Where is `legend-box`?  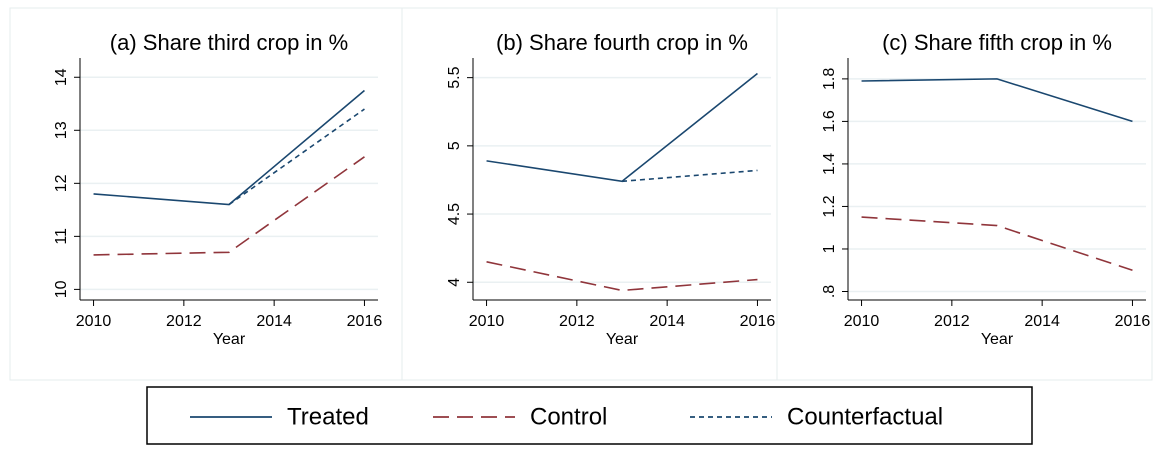
legend-box is located at coordinates (589, 415).